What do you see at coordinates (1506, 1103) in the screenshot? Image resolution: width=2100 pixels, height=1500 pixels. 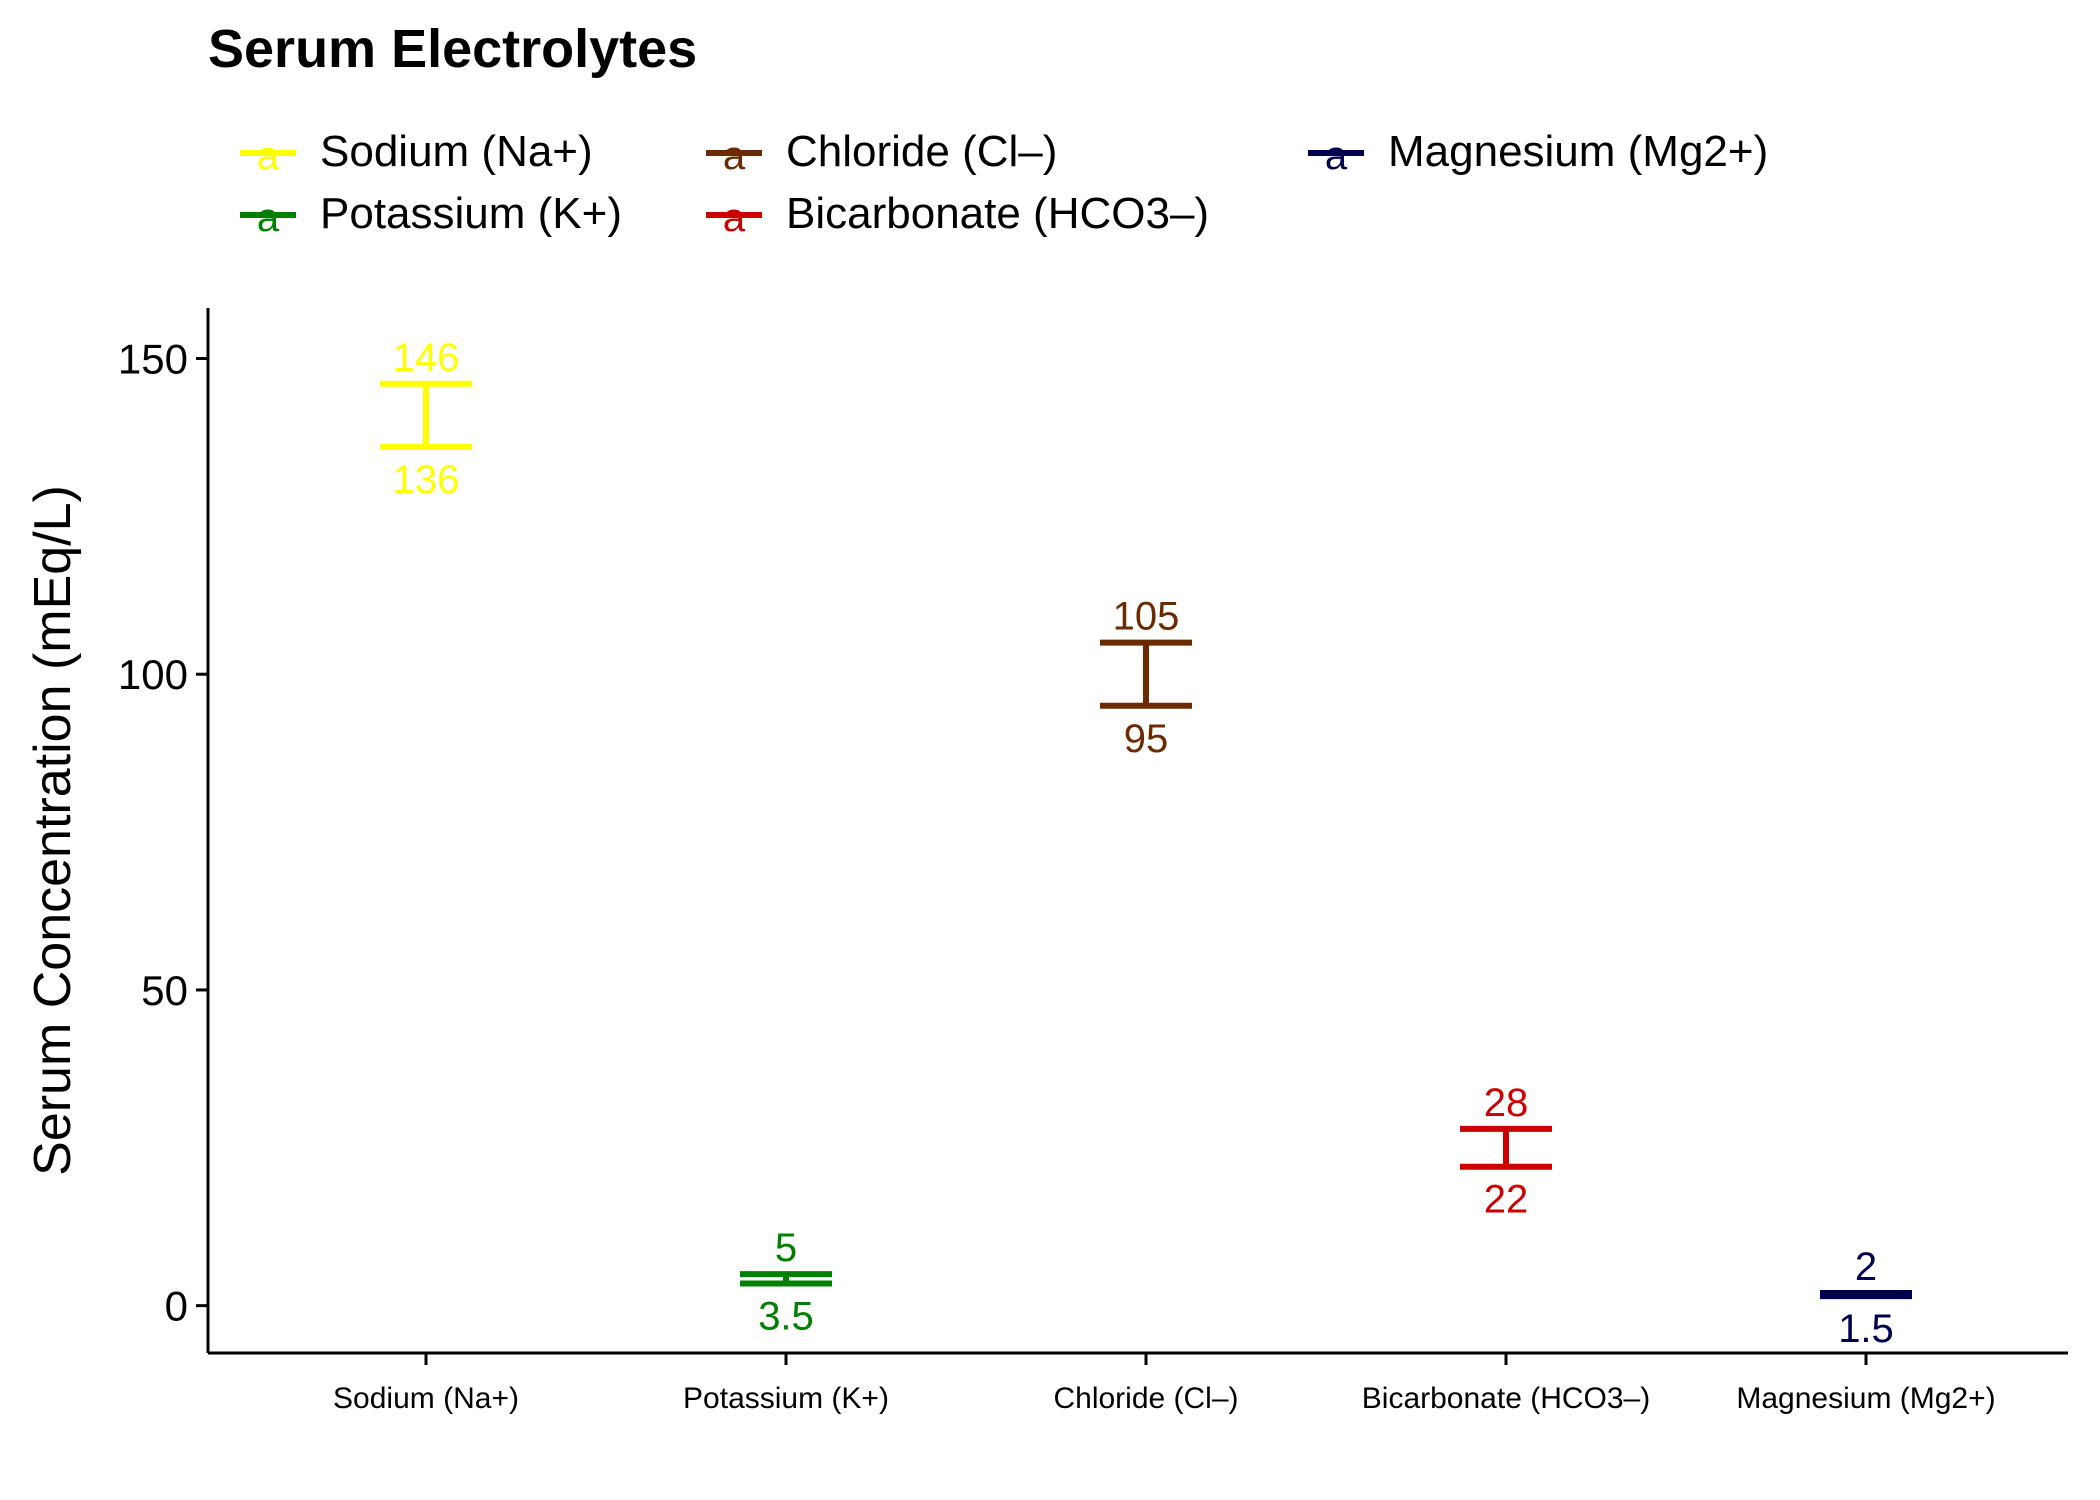 I see `value-label-high: 28` at bounding box center [1506, 1103].